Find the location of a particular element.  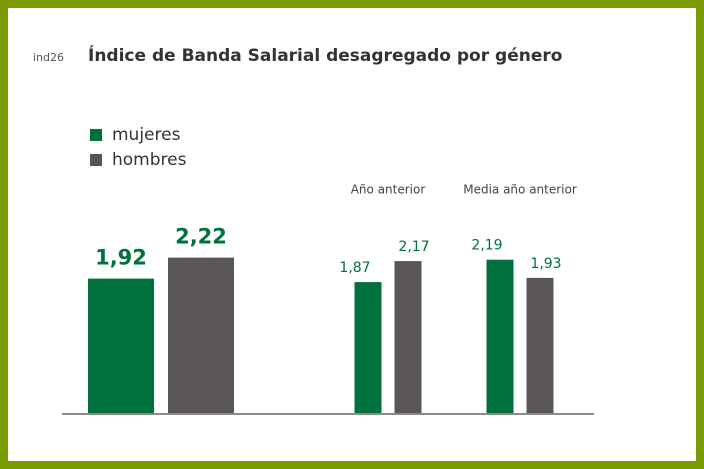

value-label: 2,22 is located at coordinates (201, 237).